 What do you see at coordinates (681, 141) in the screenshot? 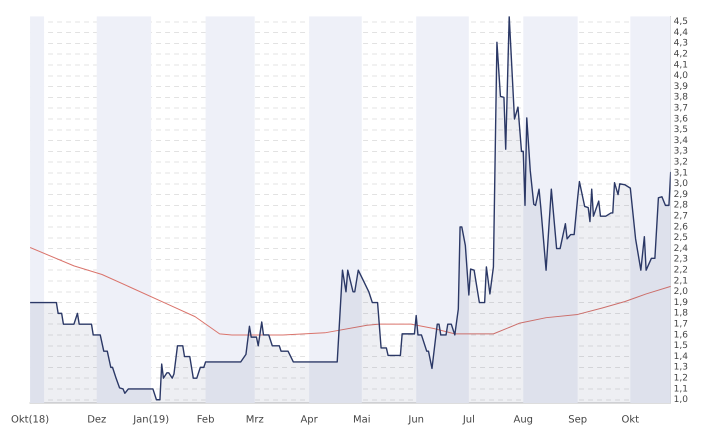
I see `y-tick-label: 3,4` at bounding box center [681, 141].